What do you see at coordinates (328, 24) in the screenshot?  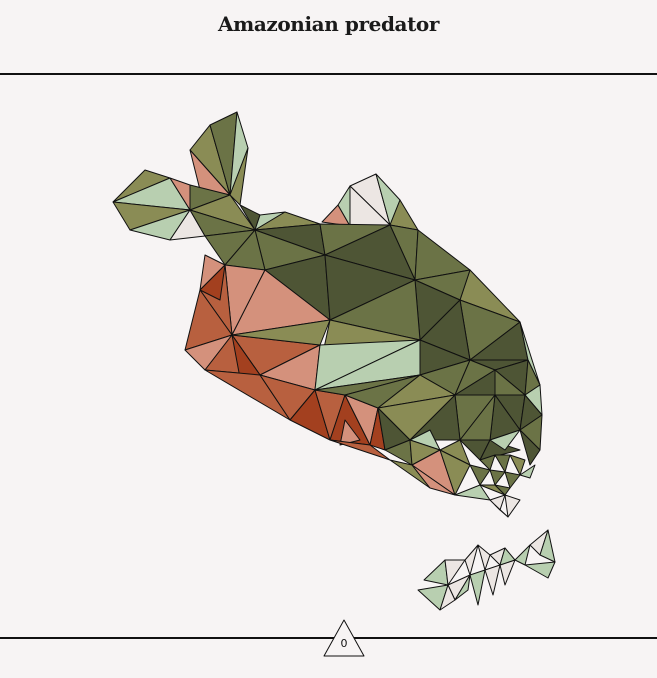 I see `page-title: Amazonian predator` at bounding box center [328, 24].